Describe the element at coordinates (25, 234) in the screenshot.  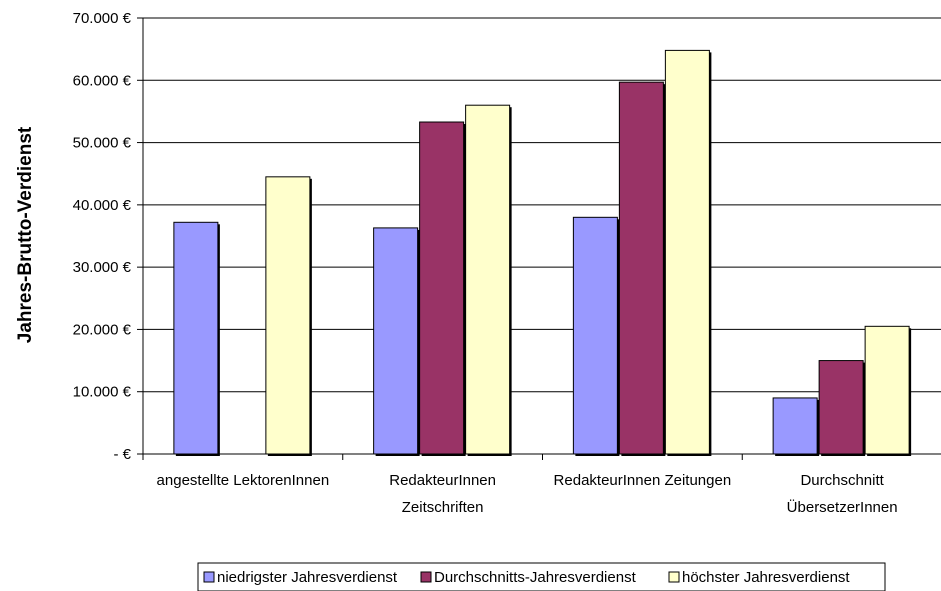
I see `y-axis-label: Jahres-Brutto-Verdienst` at that location.